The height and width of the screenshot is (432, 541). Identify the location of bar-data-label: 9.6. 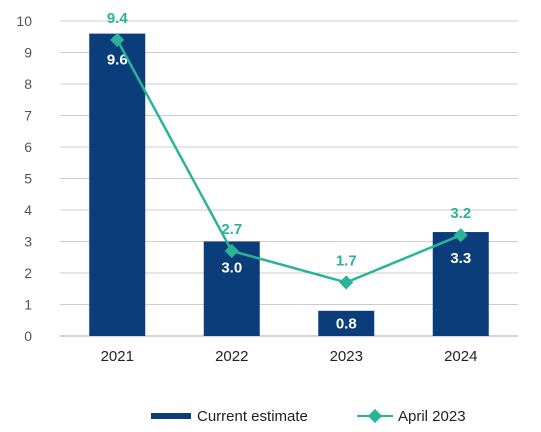
(117, 60).